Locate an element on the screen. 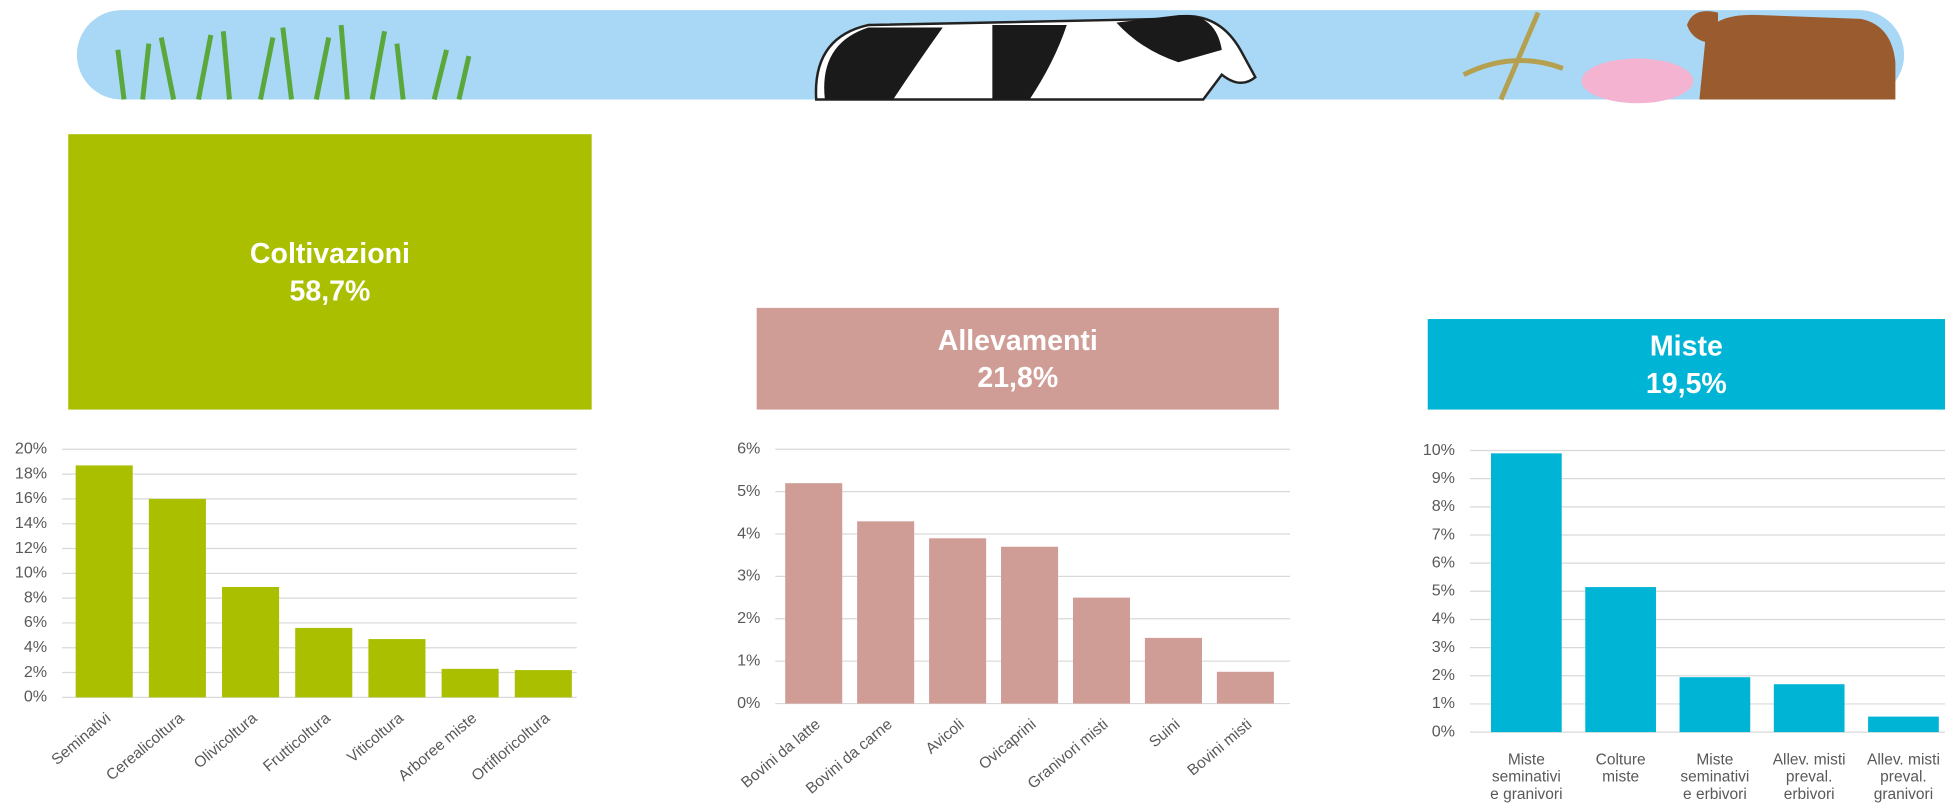  y-tick-label: 12% is located at coordinates (31, 548).